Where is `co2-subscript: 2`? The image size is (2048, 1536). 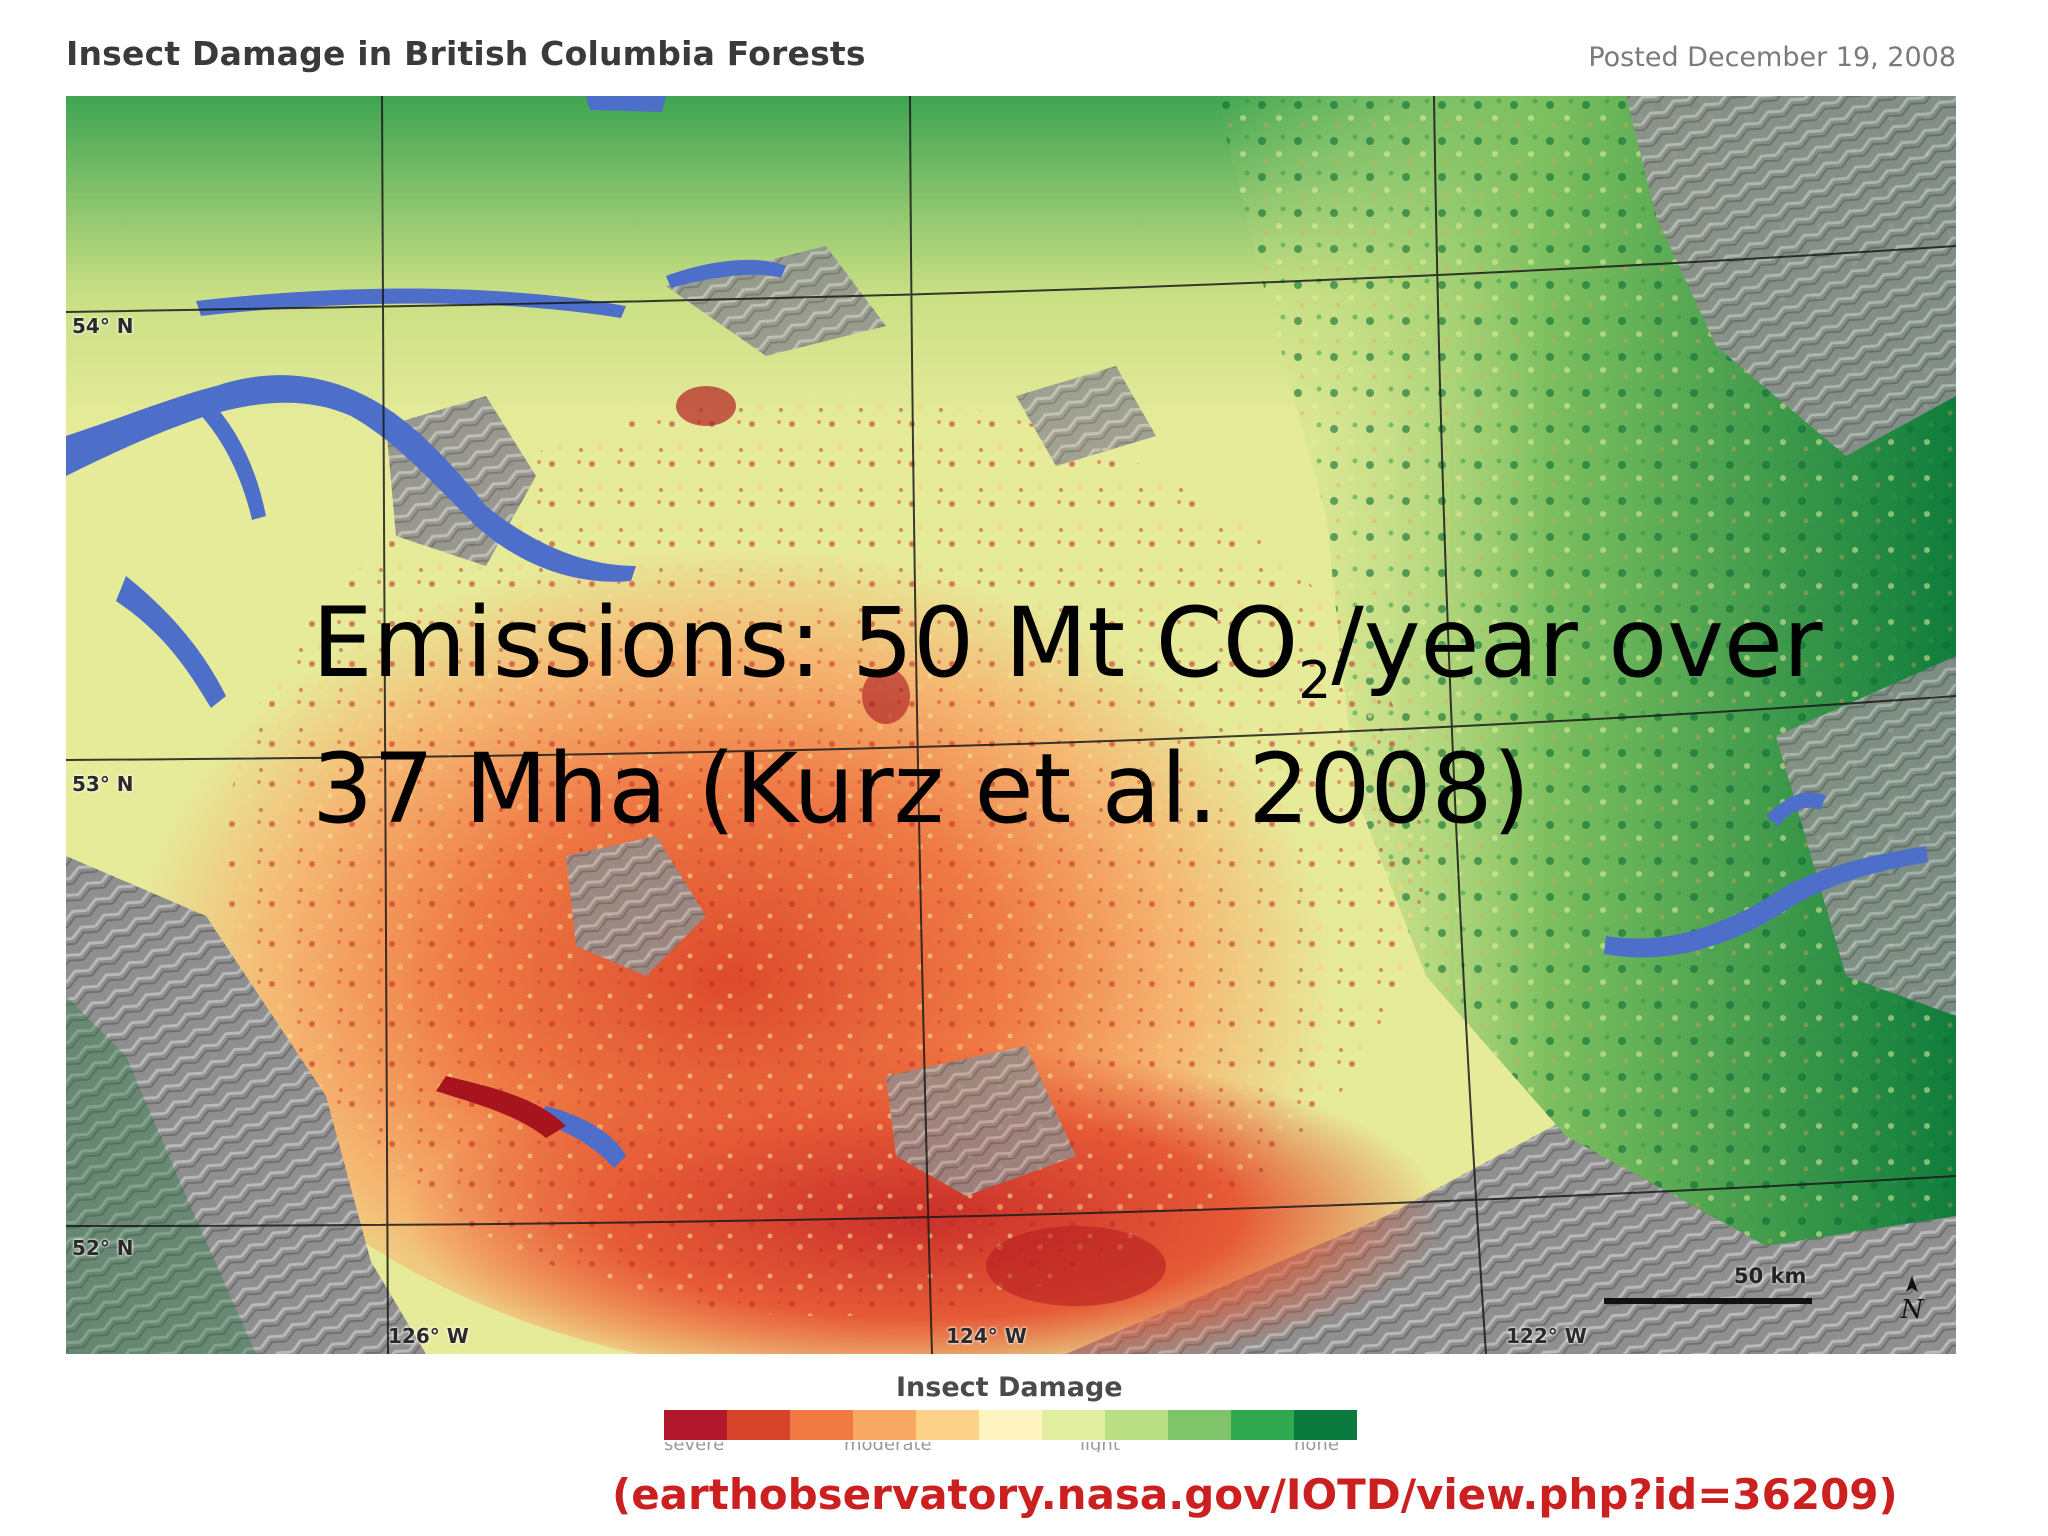 co2-subscript: 2 is located at coordinates (1315, 681).